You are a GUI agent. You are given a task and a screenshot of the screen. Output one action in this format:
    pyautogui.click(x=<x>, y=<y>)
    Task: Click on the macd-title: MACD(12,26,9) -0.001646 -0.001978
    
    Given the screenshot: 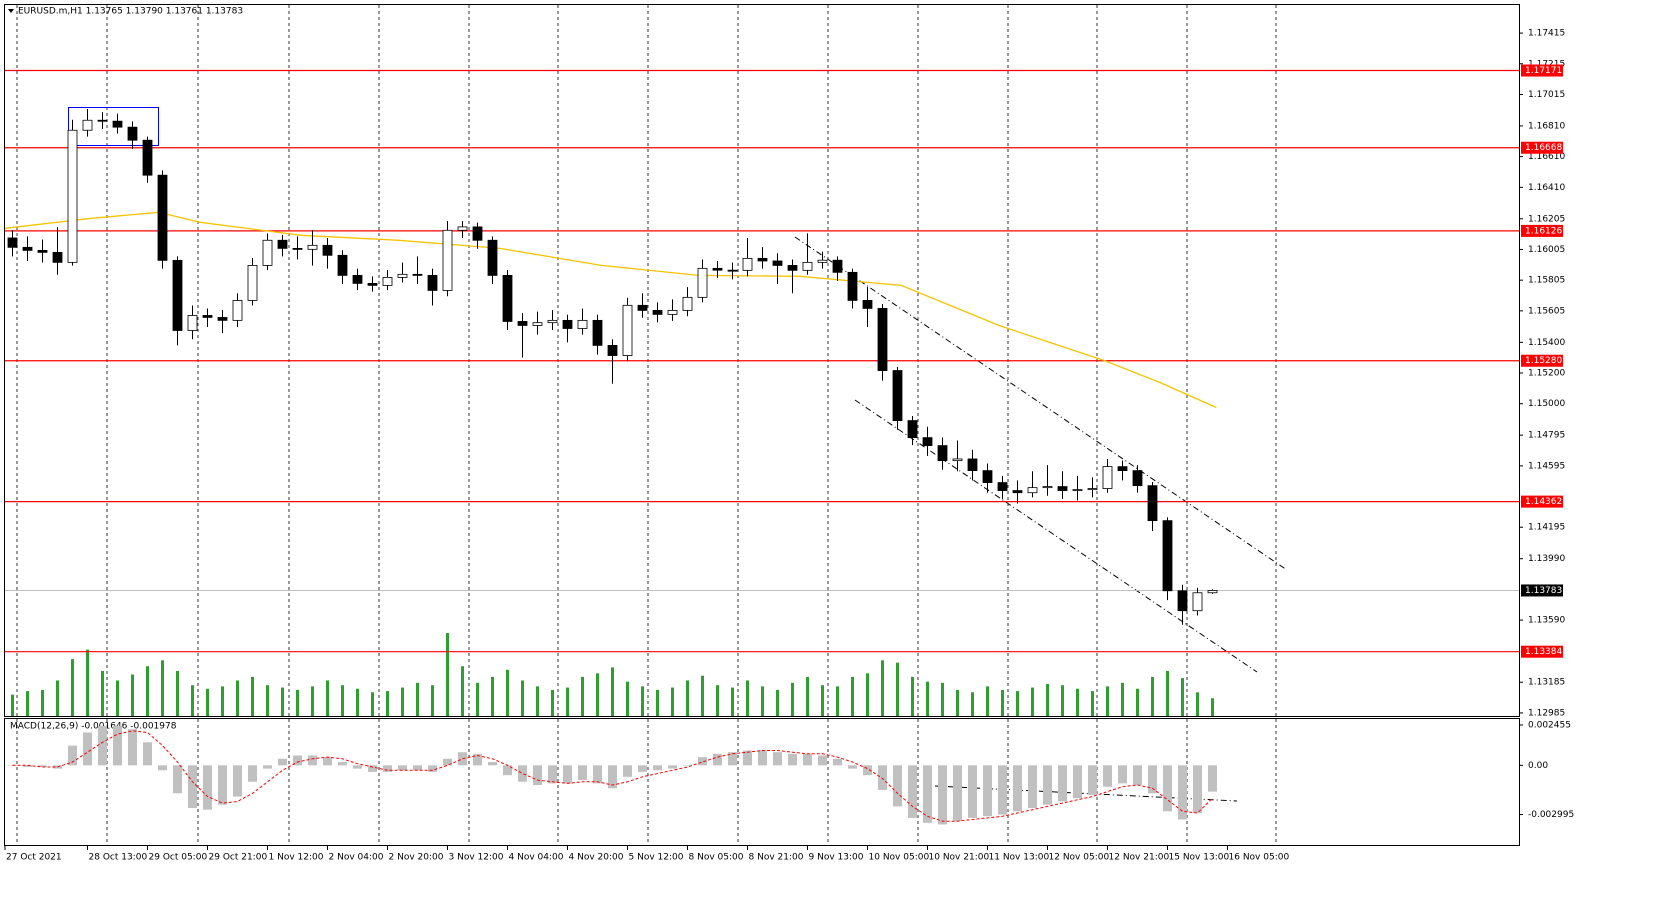 What is the action you would take?
    pyautogui.click(x=93, y=727)
    